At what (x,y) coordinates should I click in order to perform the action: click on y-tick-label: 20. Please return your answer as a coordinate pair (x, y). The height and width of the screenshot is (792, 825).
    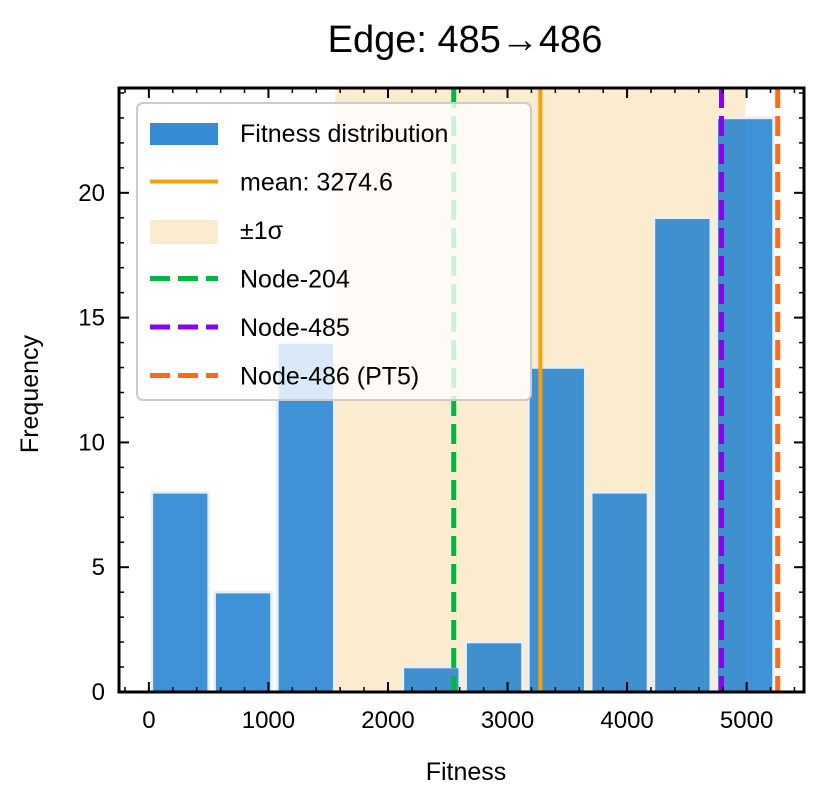
    Looking at the image, I should click on (91, 193).